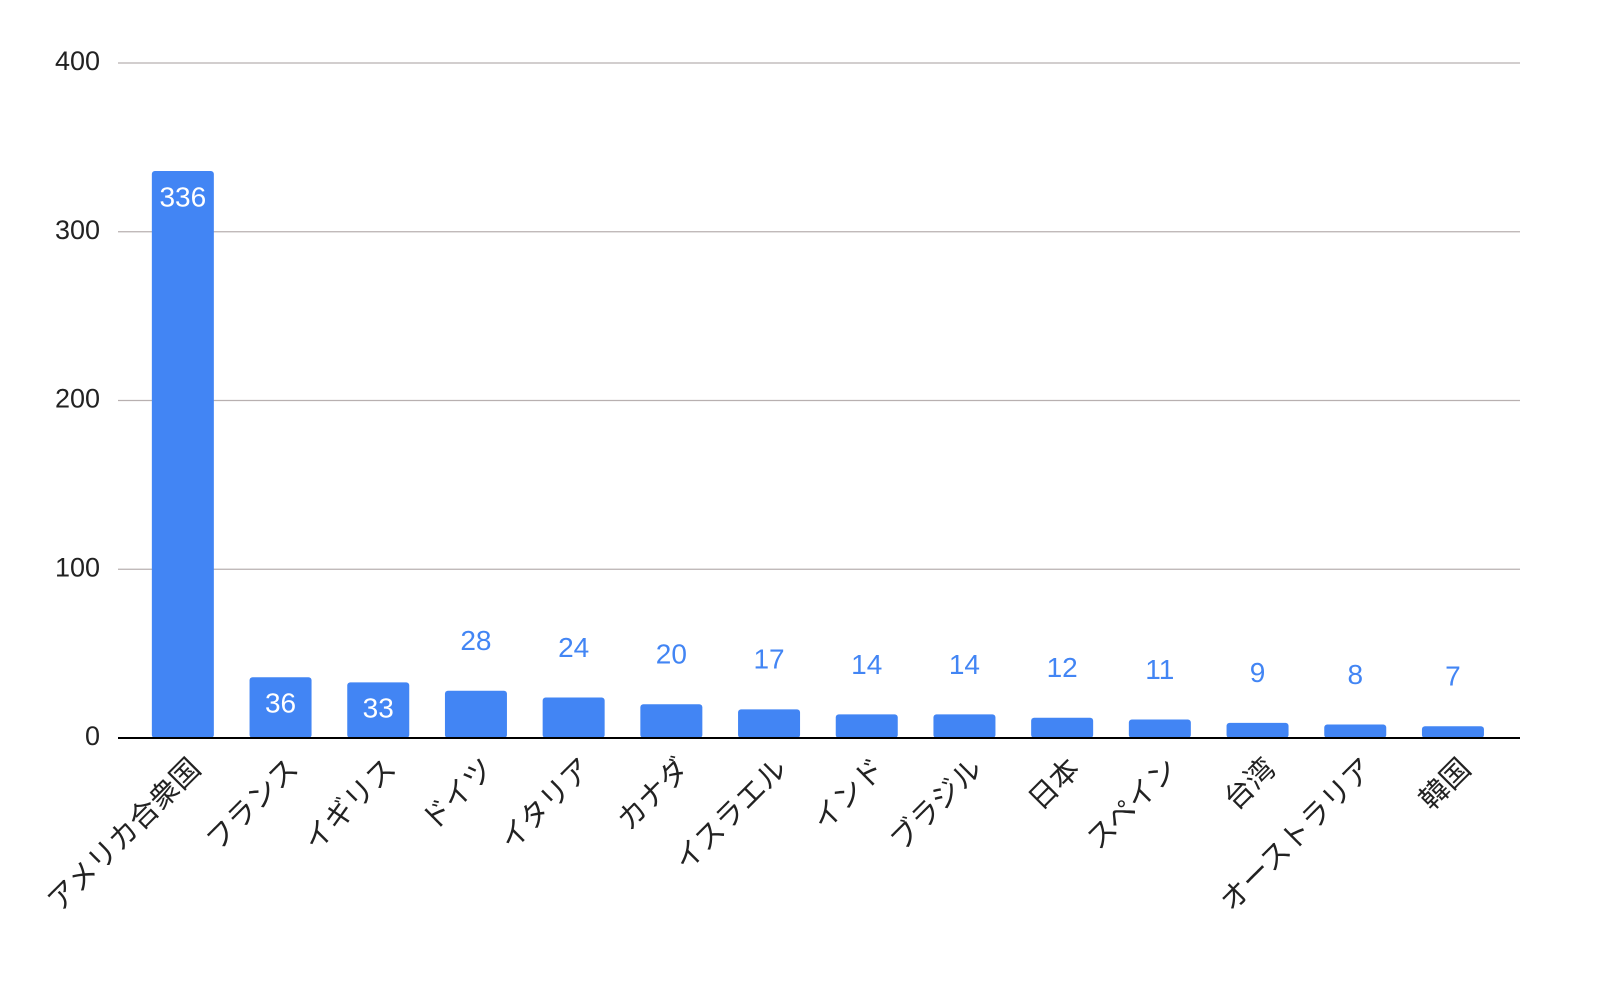 The image size is (1600, 989). Describe the element at coordinates (1250, 784) in the screenshot. I see `x-tick-label: 台湾` at that location.